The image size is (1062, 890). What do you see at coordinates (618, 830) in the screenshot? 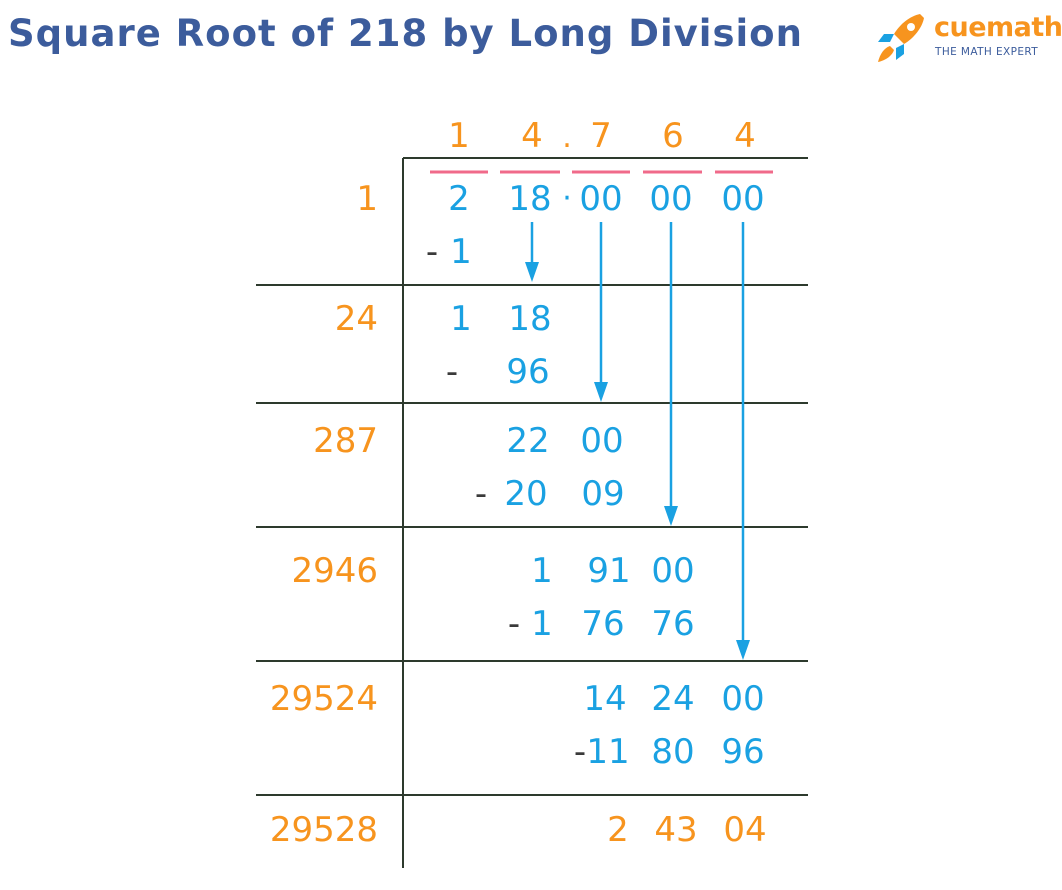
I see `remainder: 2` at bounding box center [618, 830].